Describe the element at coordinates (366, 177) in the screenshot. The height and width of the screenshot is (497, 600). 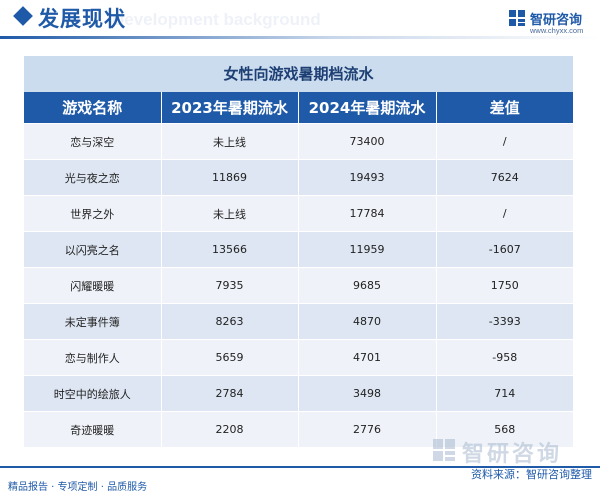
I see `cell-2024: 19493` at that location.